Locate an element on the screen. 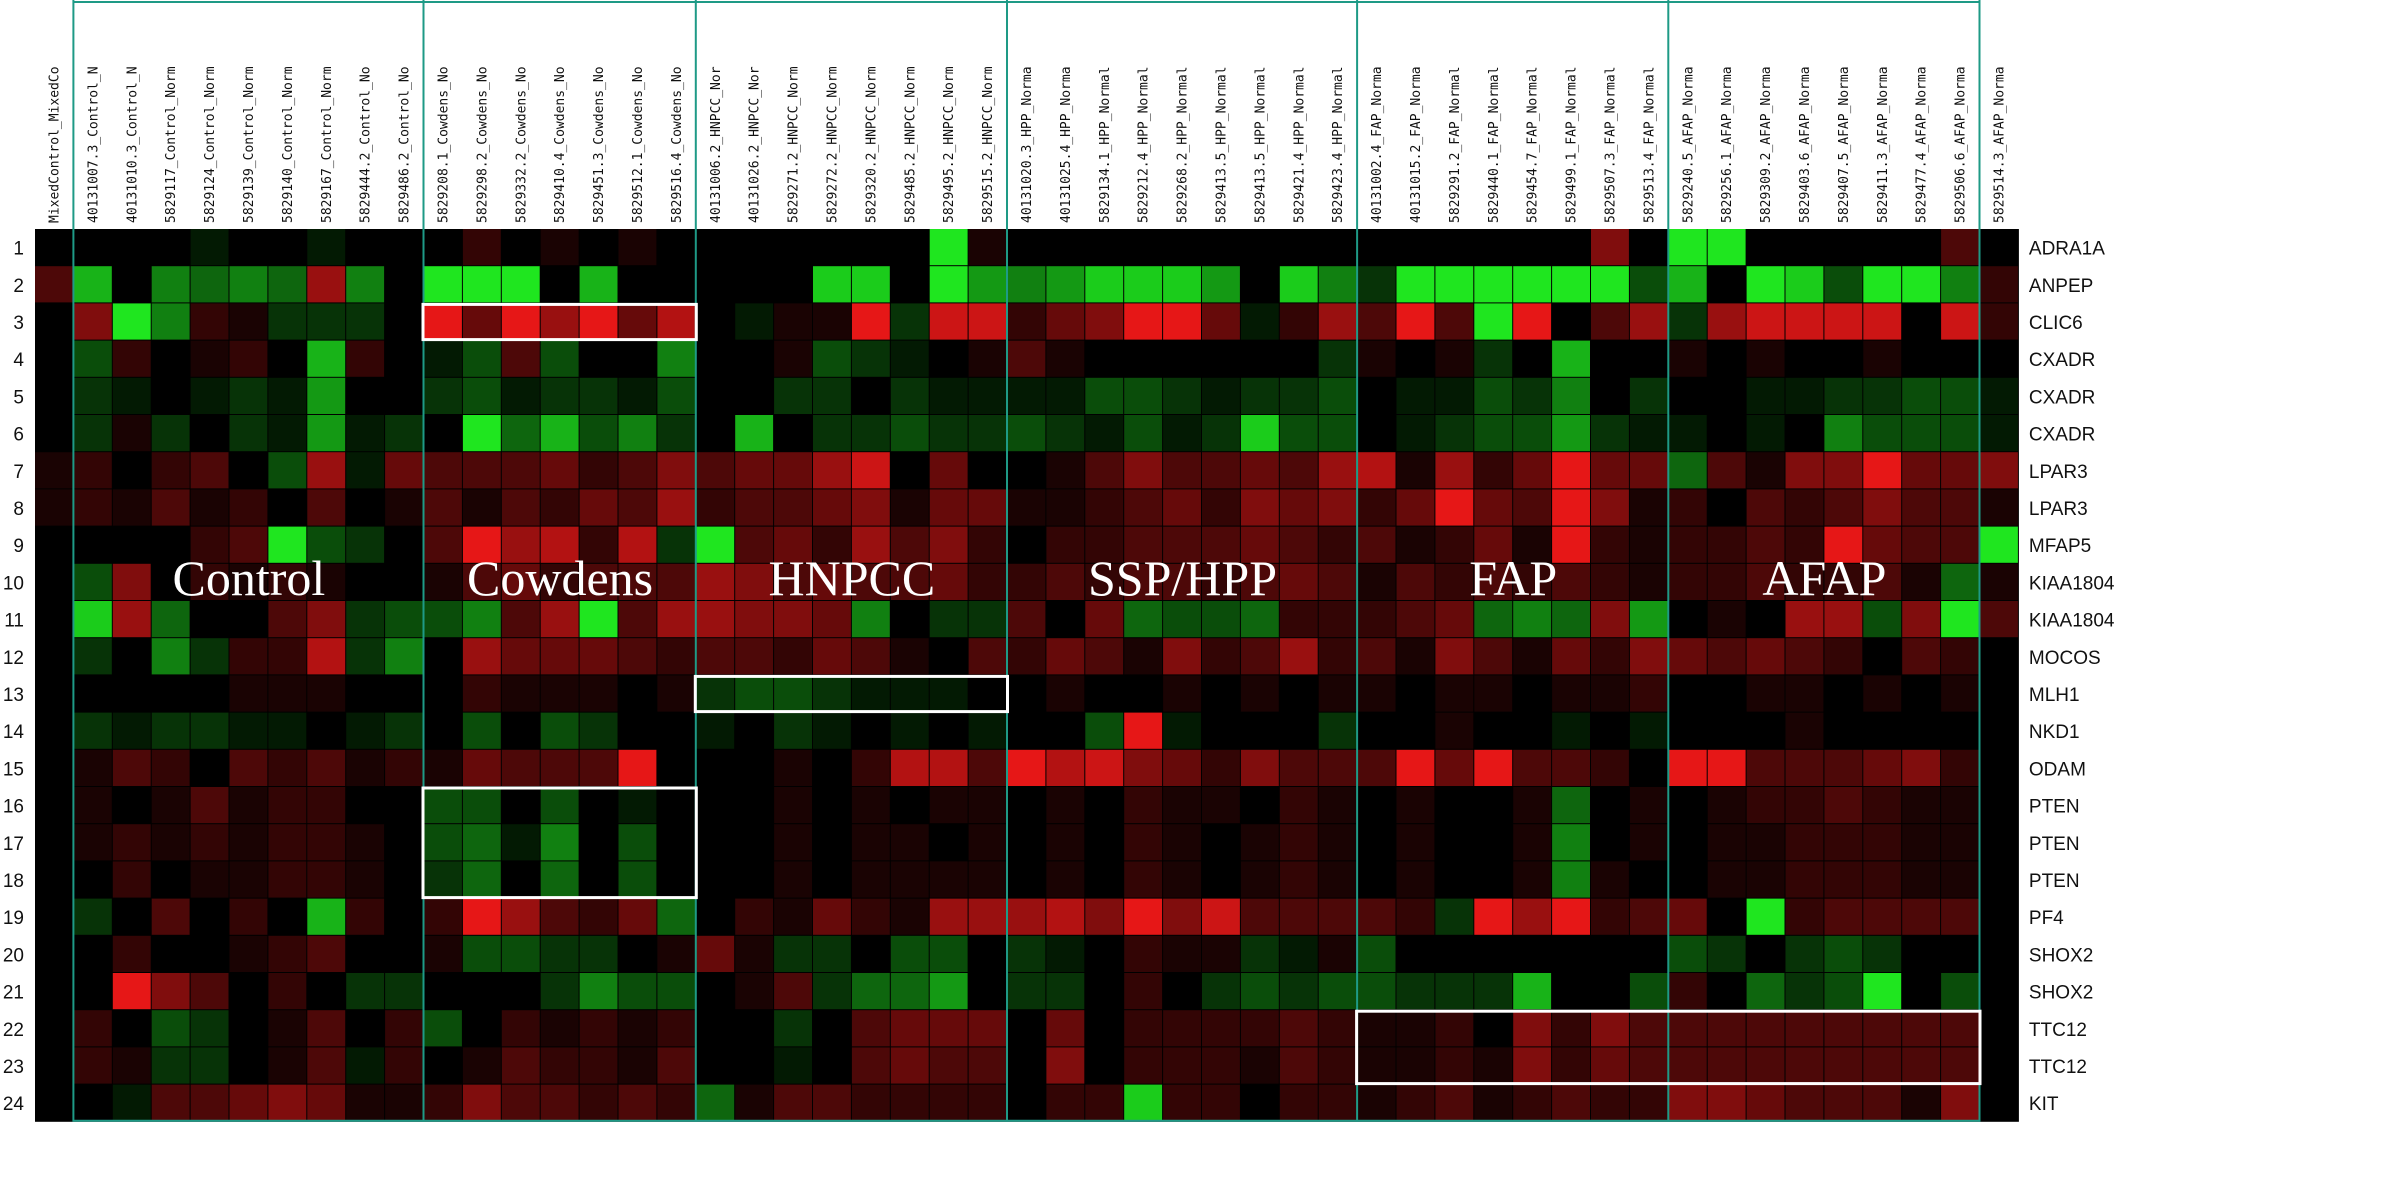  row-number: 10 is located at coordinates (13, 583).